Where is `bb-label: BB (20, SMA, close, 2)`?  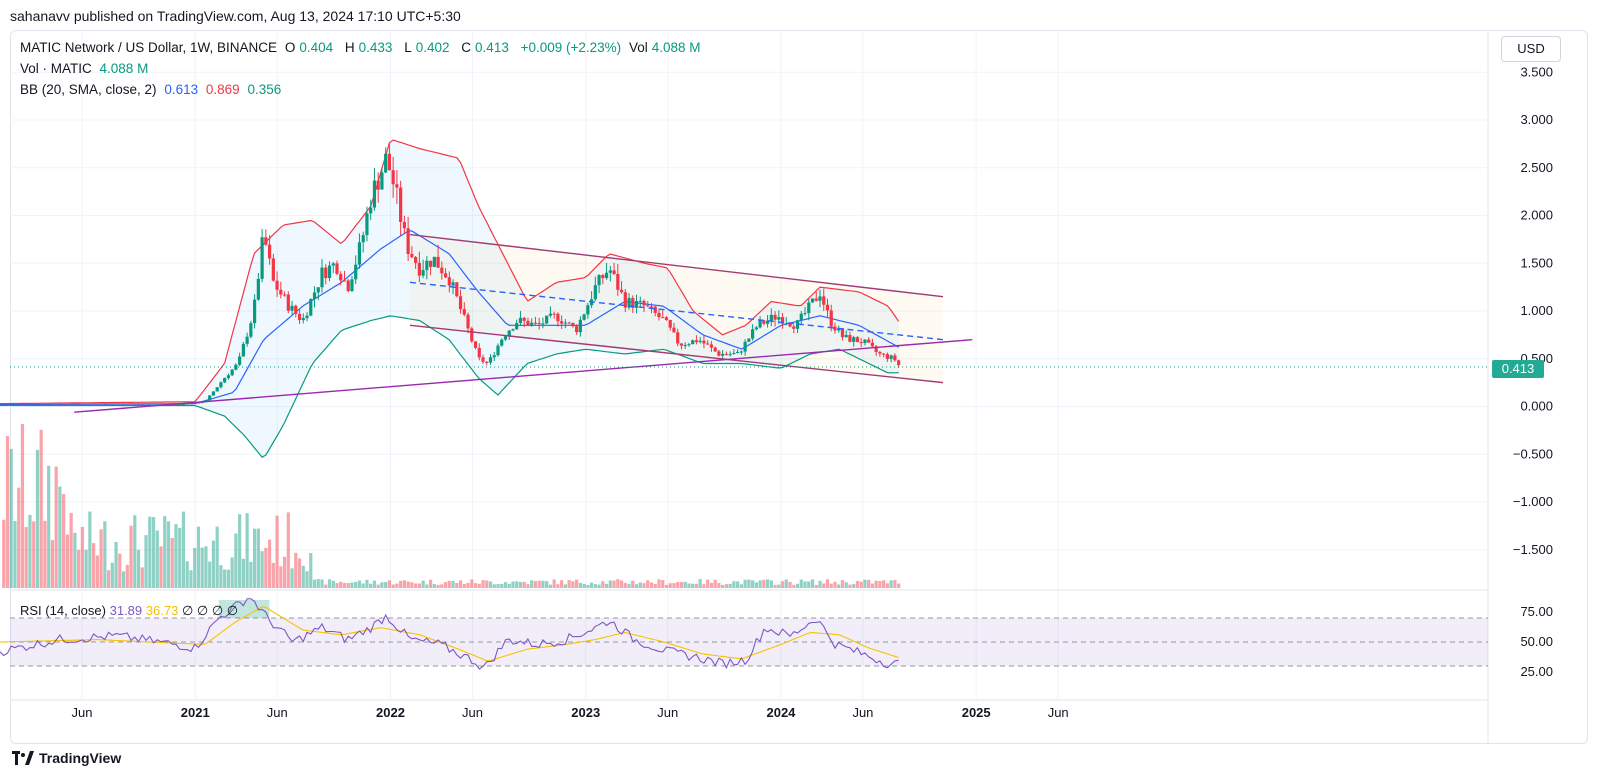 bb-label: BB (20, SMA, close, 2) is located at coordinates (88, 89).